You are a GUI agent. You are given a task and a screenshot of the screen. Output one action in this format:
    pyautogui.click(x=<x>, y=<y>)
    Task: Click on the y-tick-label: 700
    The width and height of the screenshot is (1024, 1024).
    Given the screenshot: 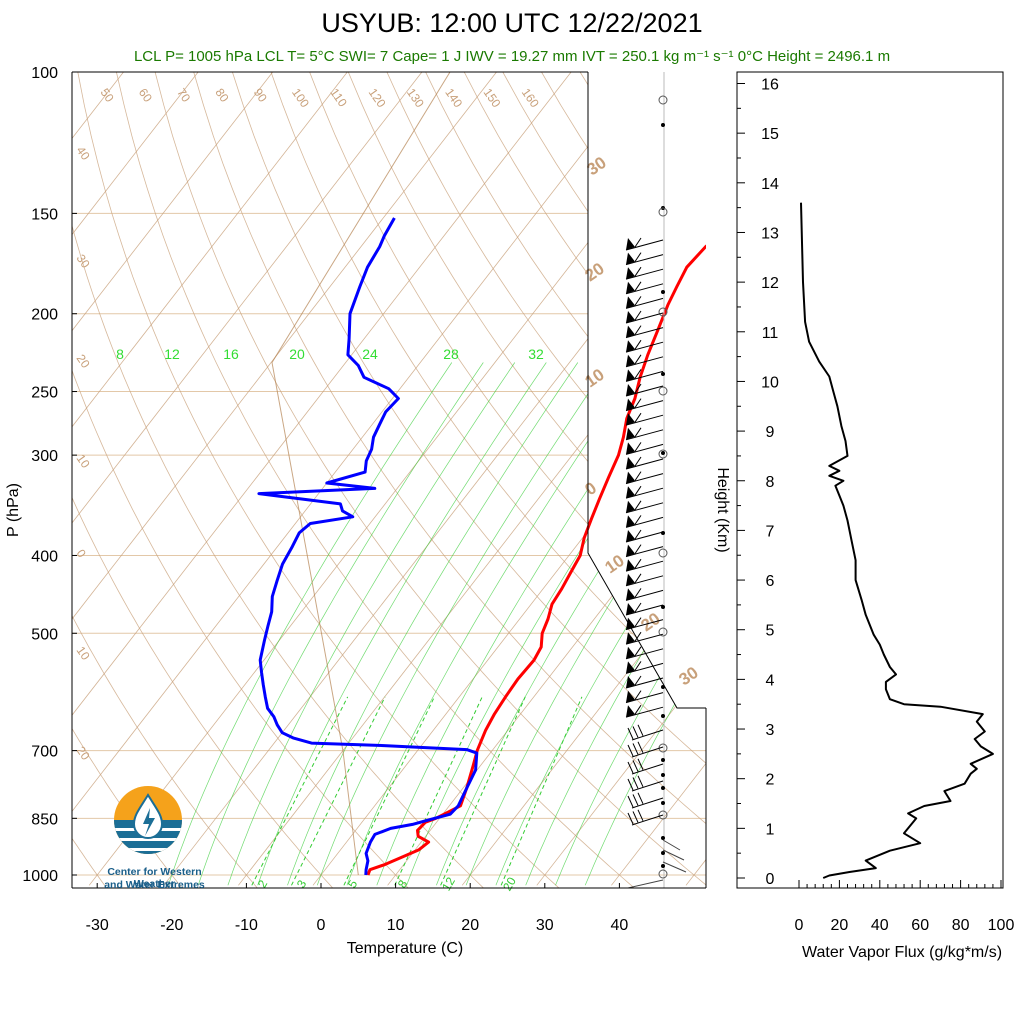 What is the action you would take?
    pyautogui.click(x=44, y=752)
    